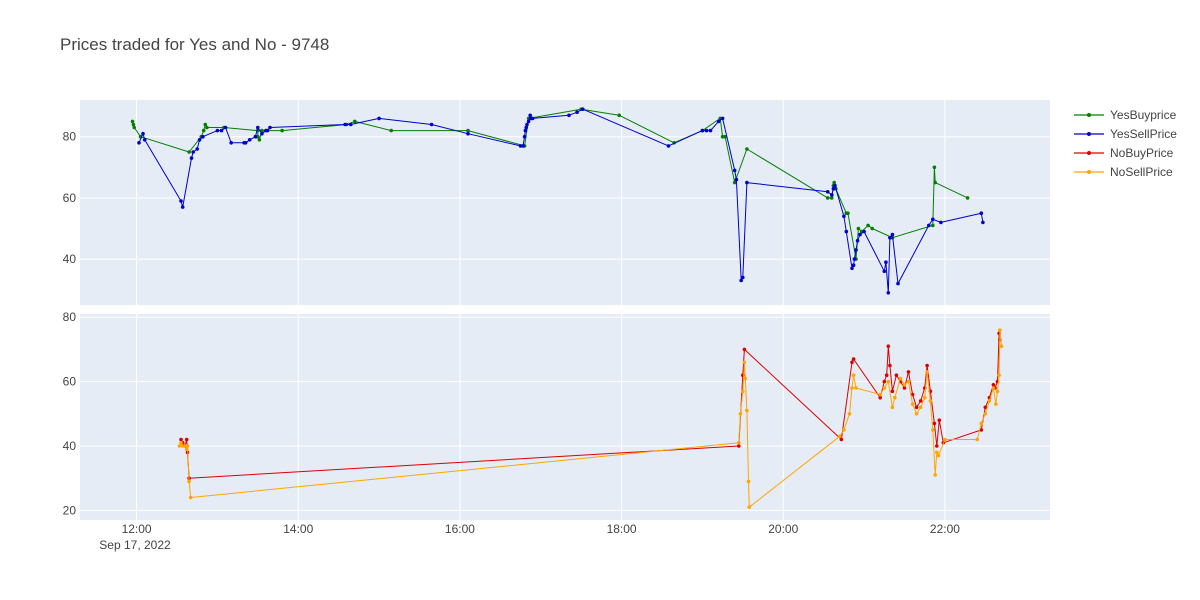 Image resolution: width=1200 pixels, height=600 pixels. I want to click on bottom-y-tick-label: 20, so click(70, 510).